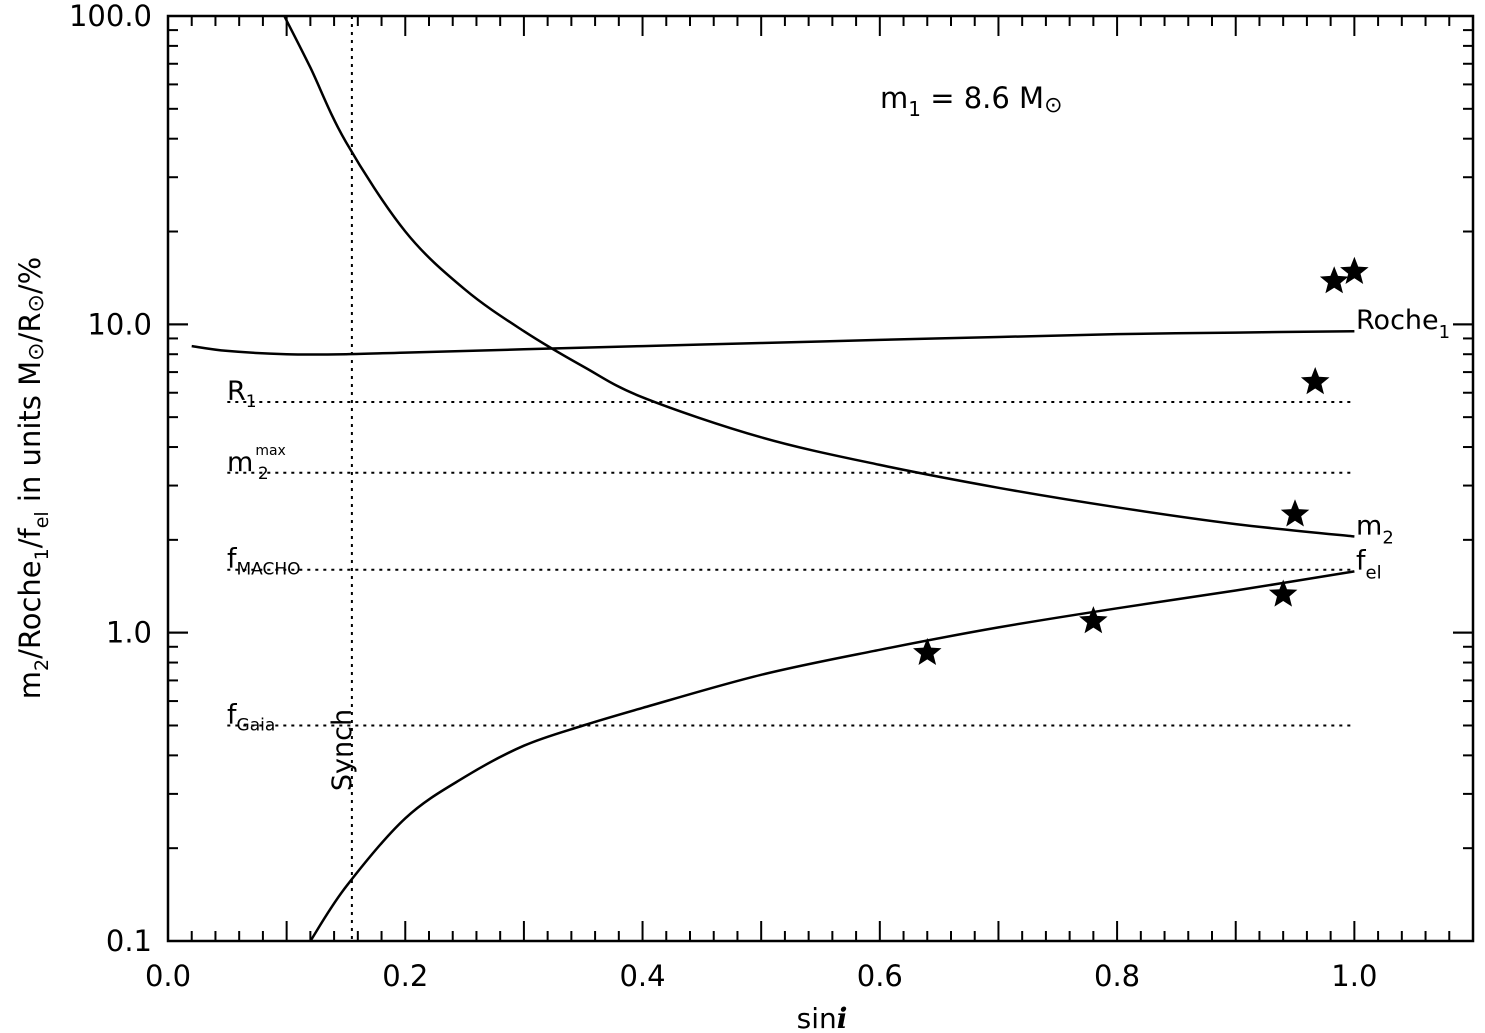  What do you see at coordinates (1403, 324) in the screenshot?
I see `series-label: Roche1` at bounding box center [1403, 324].